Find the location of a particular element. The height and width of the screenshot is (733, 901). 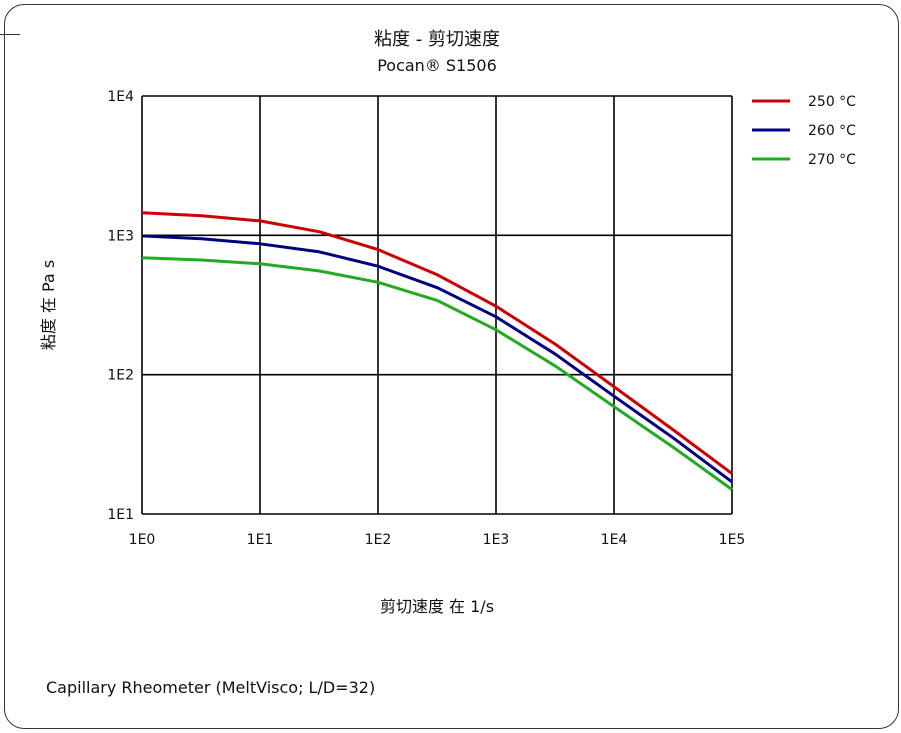

x-tick-label: 1E1 is located at coordinates (260, 540).